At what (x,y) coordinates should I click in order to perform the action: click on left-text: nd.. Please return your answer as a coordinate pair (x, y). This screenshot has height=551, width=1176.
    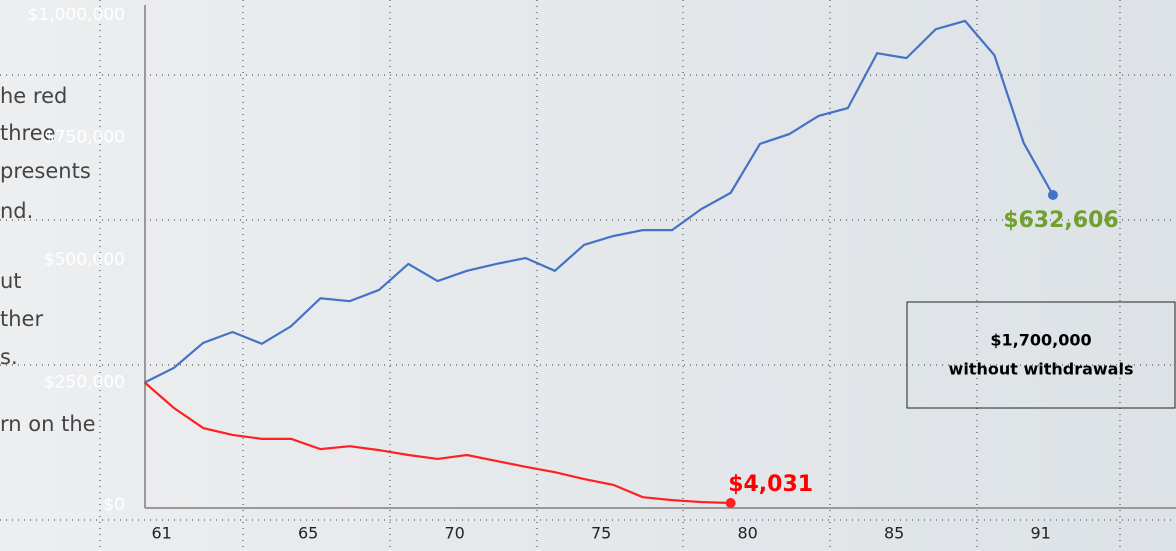
    Looking at the image, I should click on (16, 211).